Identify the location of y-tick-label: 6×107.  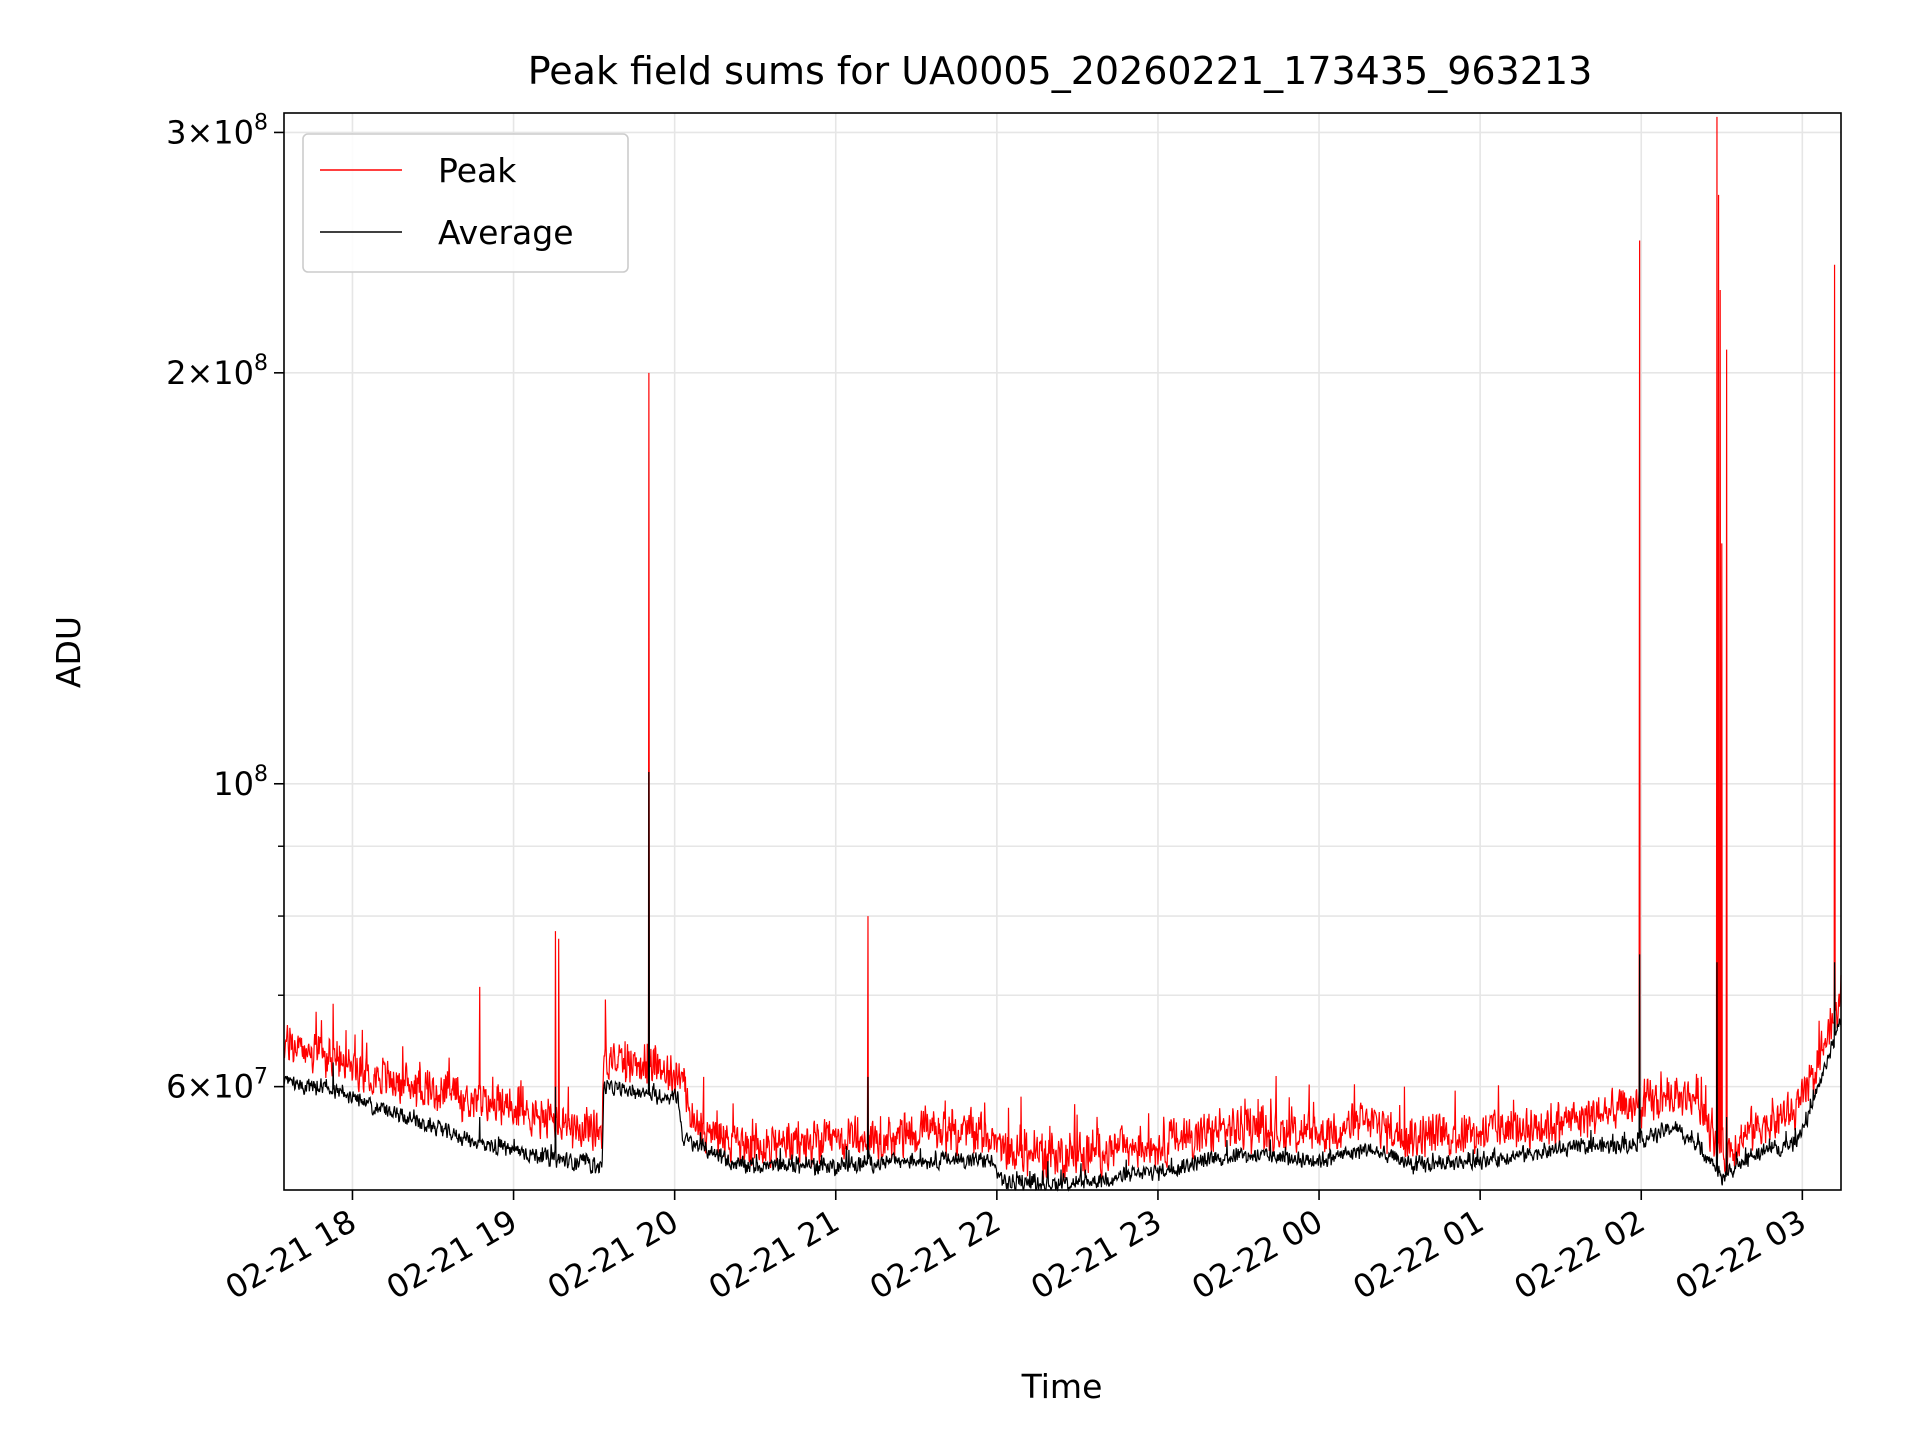
(217, 1085).